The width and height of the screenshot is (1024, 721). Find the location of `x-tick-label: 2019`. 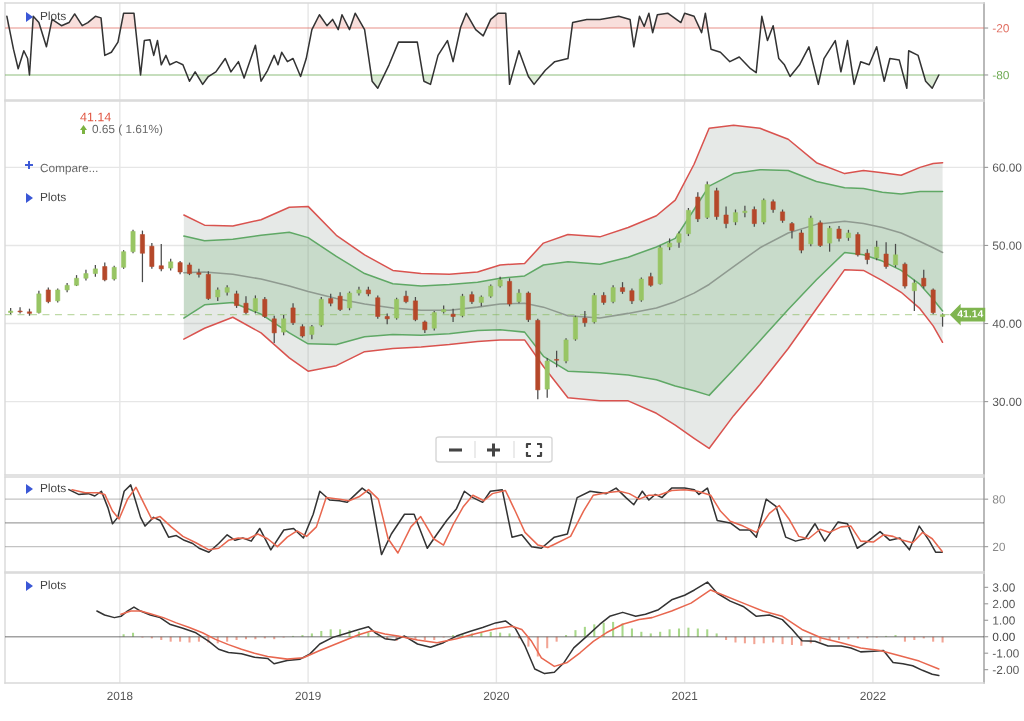

x-tick-label: 2019 is located at coordinates (308, 695).